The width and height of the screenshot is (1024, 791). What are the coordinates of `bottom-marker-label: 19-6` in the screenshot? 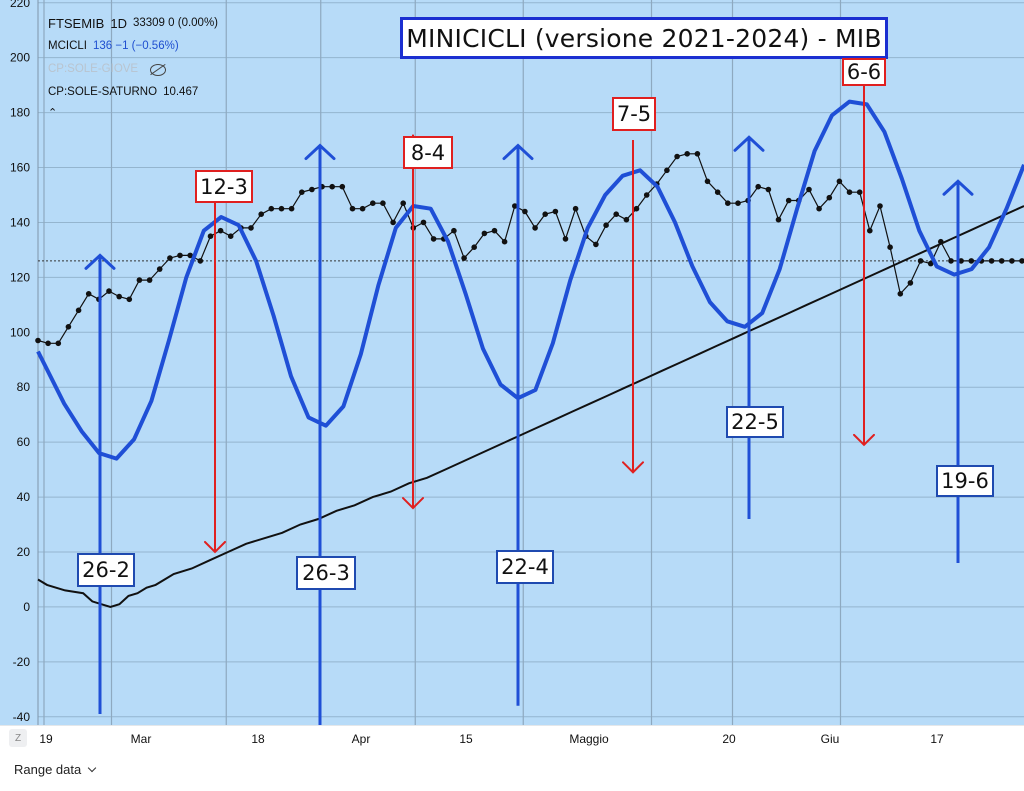 It's located at (965, 481).